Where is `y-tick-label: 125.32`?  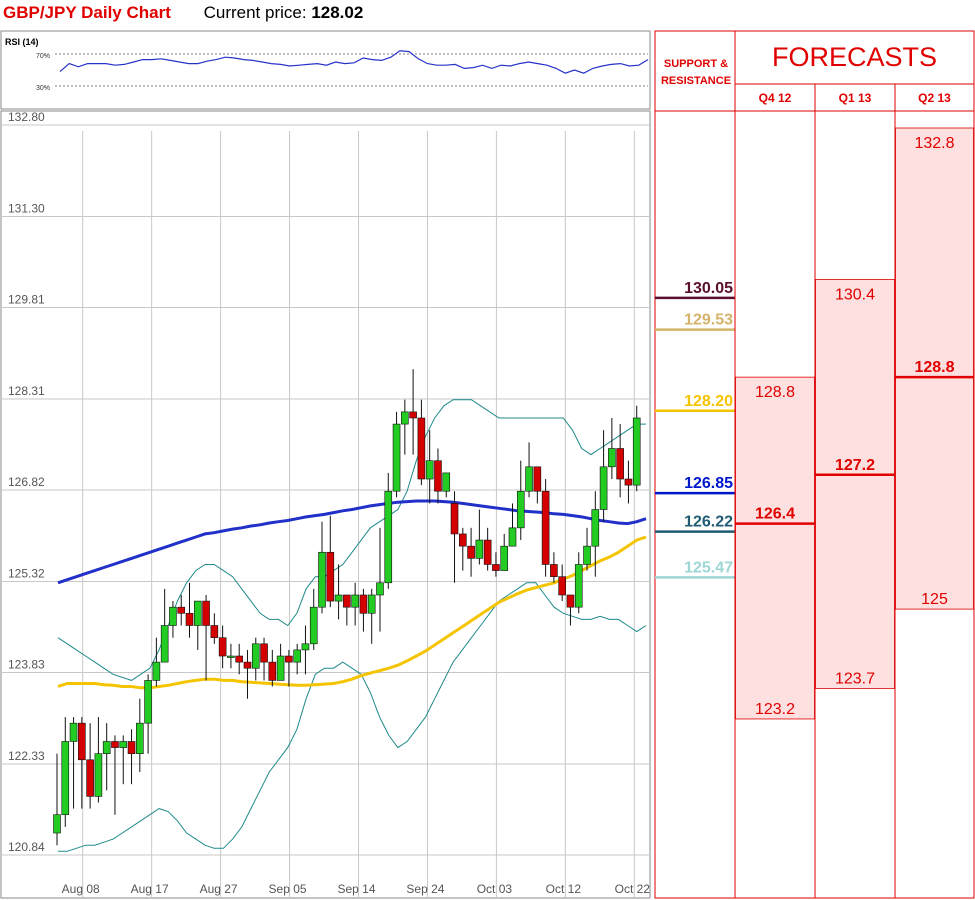
y-tick-label: 125.32 is located at coordinates (26, 574).